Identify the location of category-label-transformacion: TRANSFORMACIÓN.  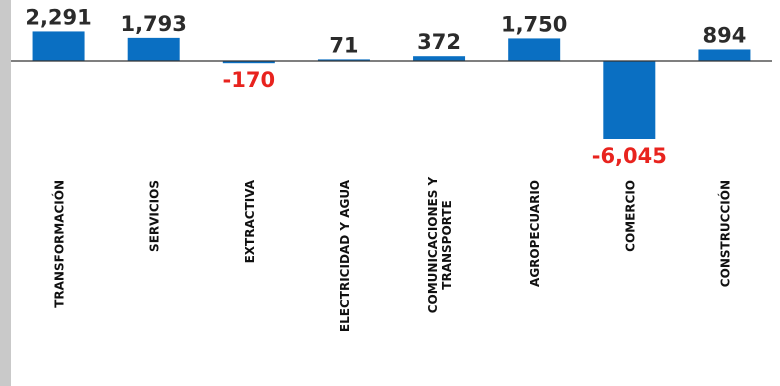
(59, 244).